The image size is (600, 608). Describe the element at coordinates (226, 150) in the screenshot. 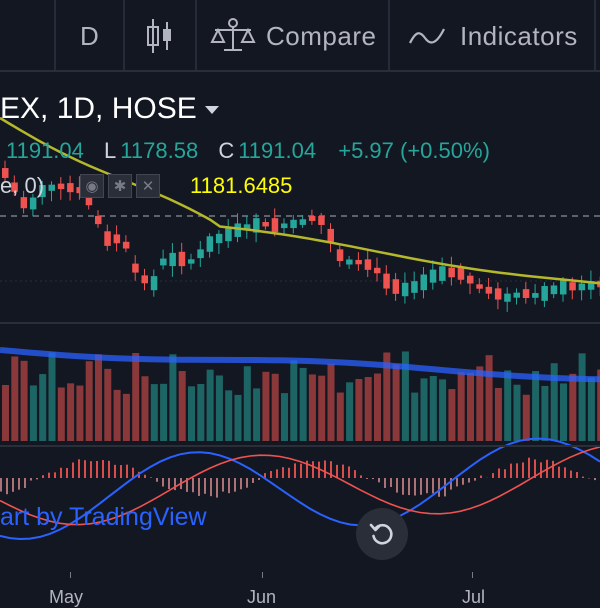

I see `ohlc-key: C` at that location.